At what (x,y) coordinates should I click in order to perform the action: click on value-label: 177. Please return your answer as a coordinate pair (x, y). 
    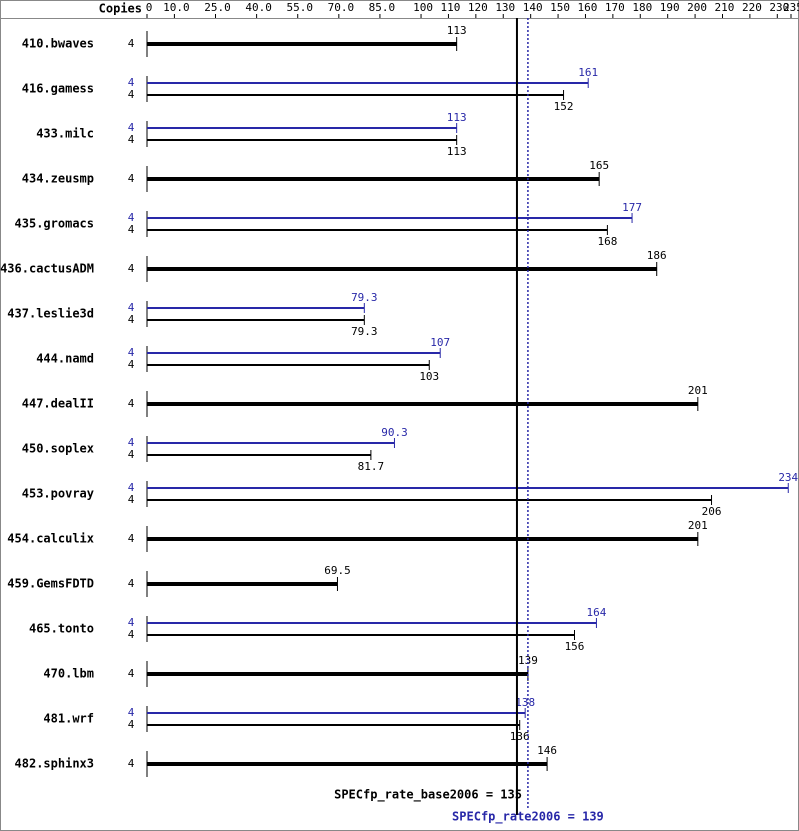
    Looking at the image, I should click on (632, 207).